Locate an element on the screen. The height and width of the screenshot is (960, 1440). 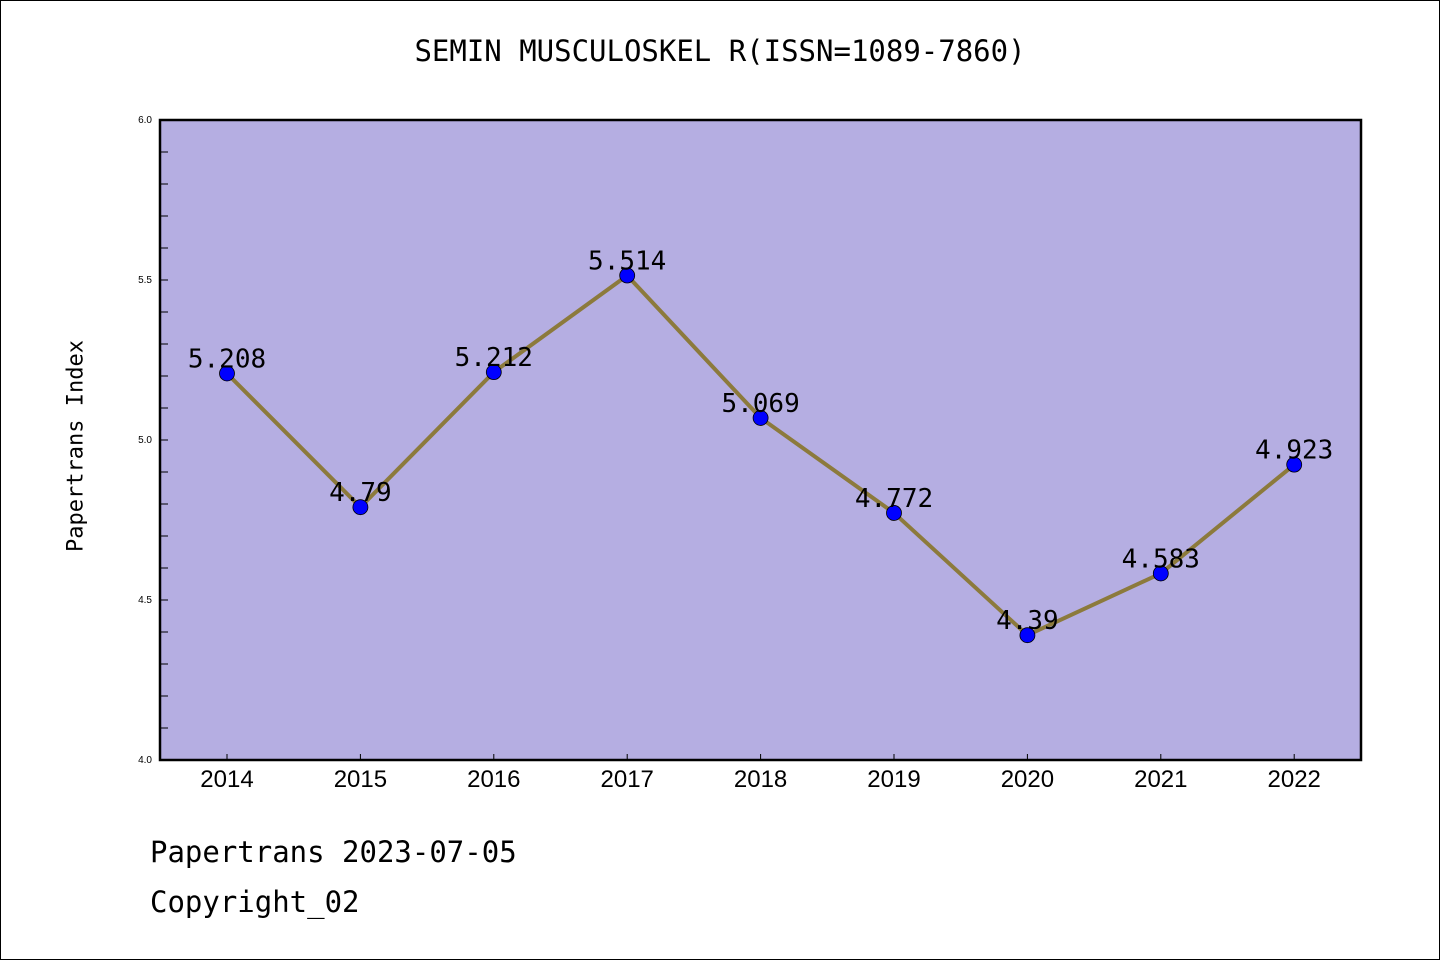
data-label: 5.514 is located at coordinates (627, 262).